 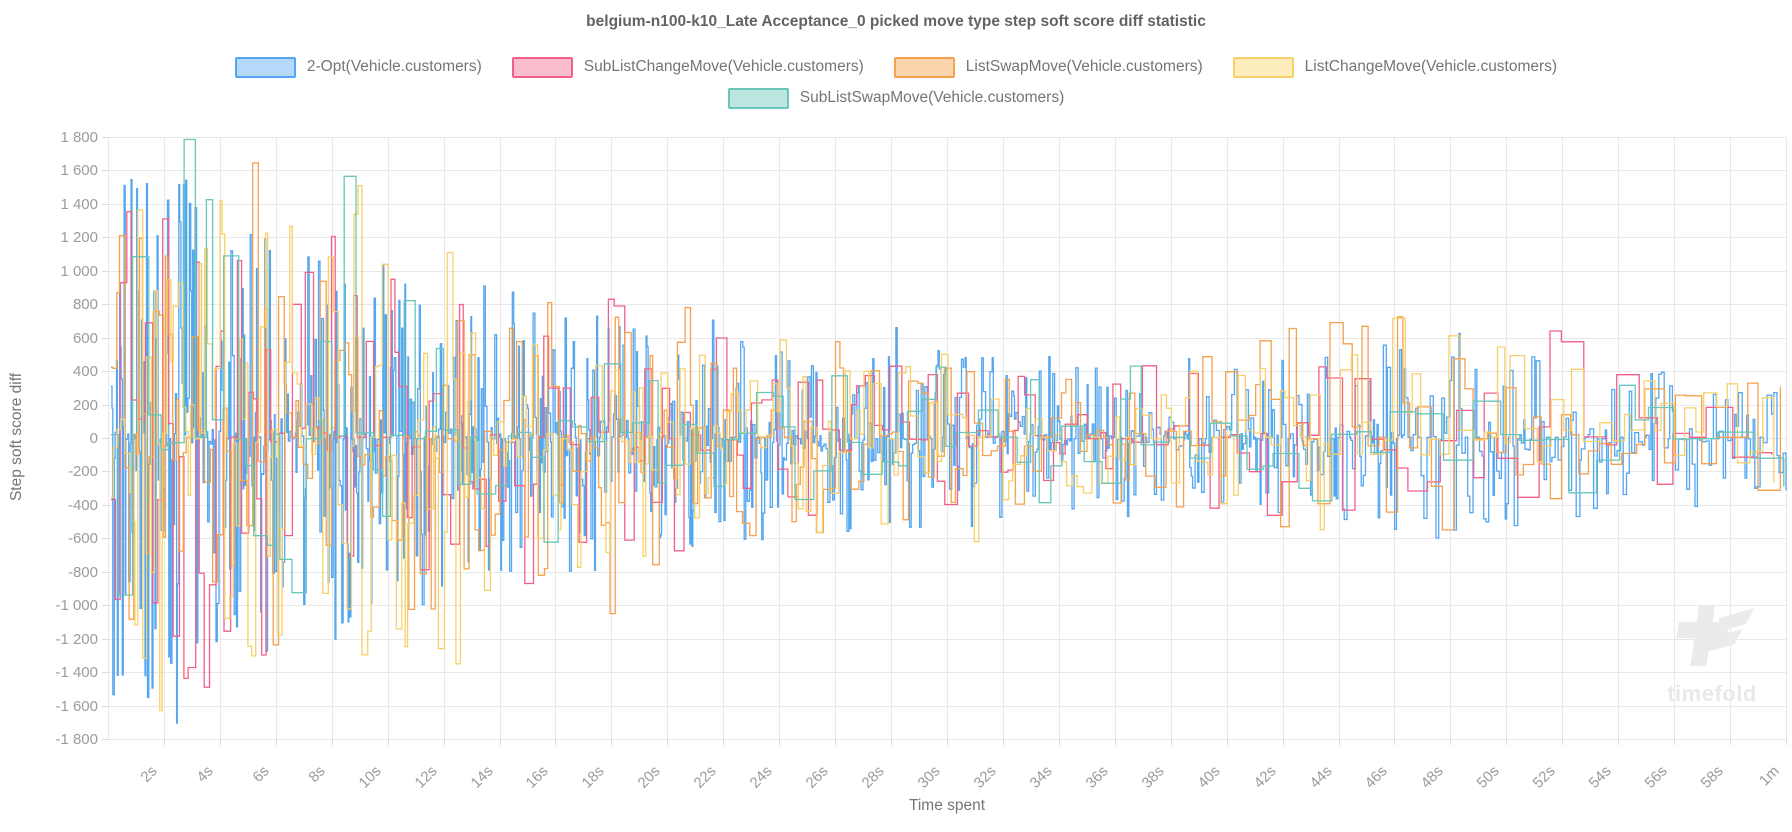 What do you see at coordinates (76, 739) in the screenshot?
I see `y-tick-label: -1 800` at bounding box center [76, 739].